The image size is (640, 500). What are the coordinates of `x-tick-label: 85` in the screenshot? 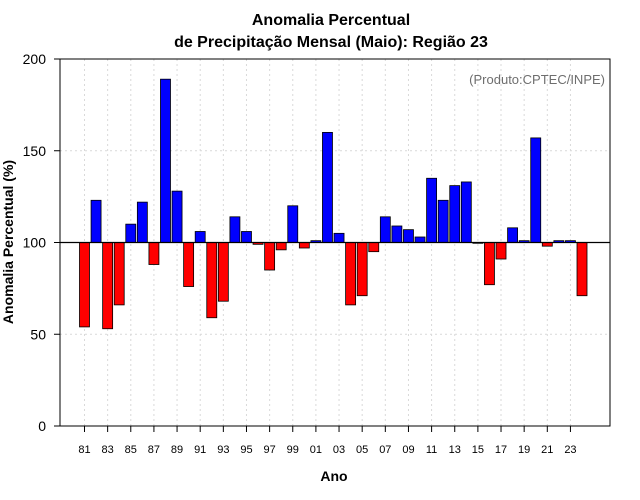 It's located at (131, 450).